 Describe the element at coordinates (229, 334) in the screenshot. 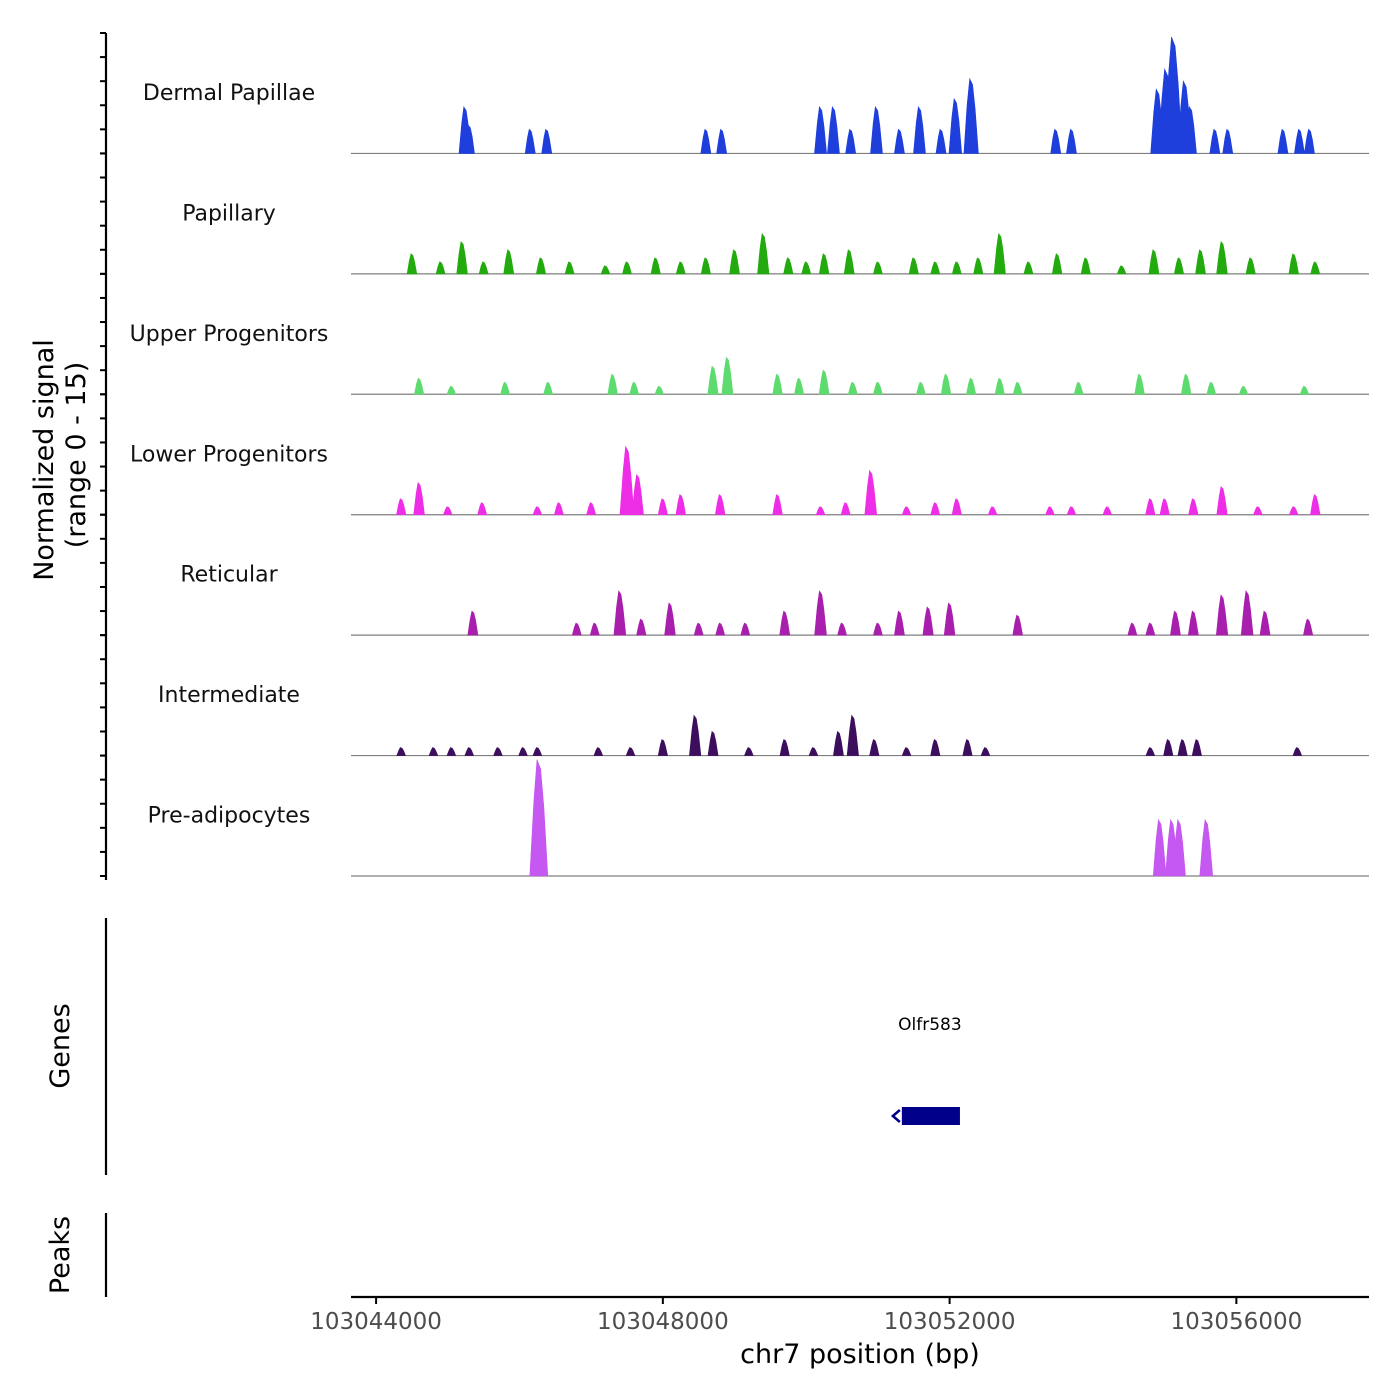

I see `track-label: Upper Progenitors` at that location.